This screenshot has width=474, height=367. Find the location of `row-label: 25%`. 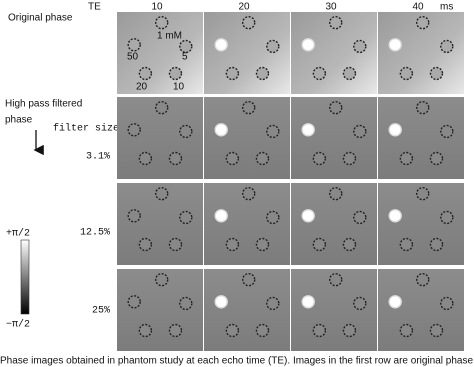

row-label: 25% is located at coordinates (101, 311).